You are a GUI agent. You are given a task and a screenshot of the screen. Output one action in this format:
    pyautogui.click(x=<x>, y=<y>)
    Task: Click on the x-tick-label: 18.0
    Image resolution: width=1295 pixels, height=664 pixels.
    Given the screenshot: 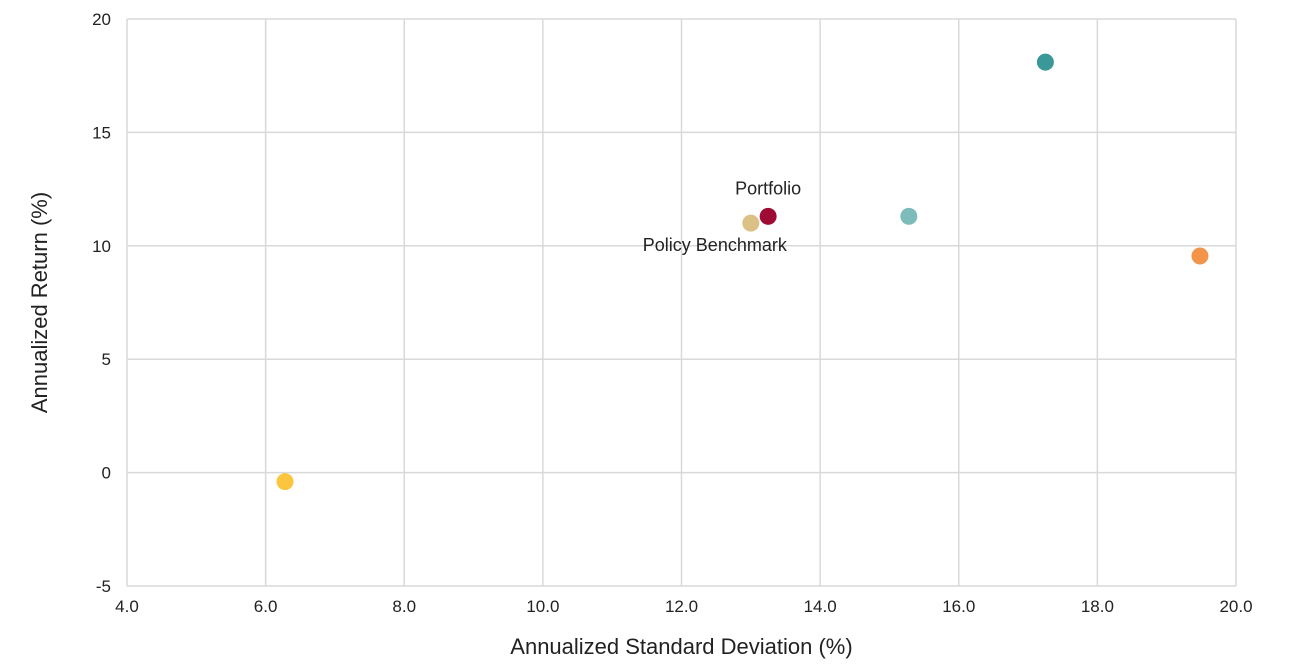 What is the action you would take?
    pyautogui.click(x=1097, y=606)
    